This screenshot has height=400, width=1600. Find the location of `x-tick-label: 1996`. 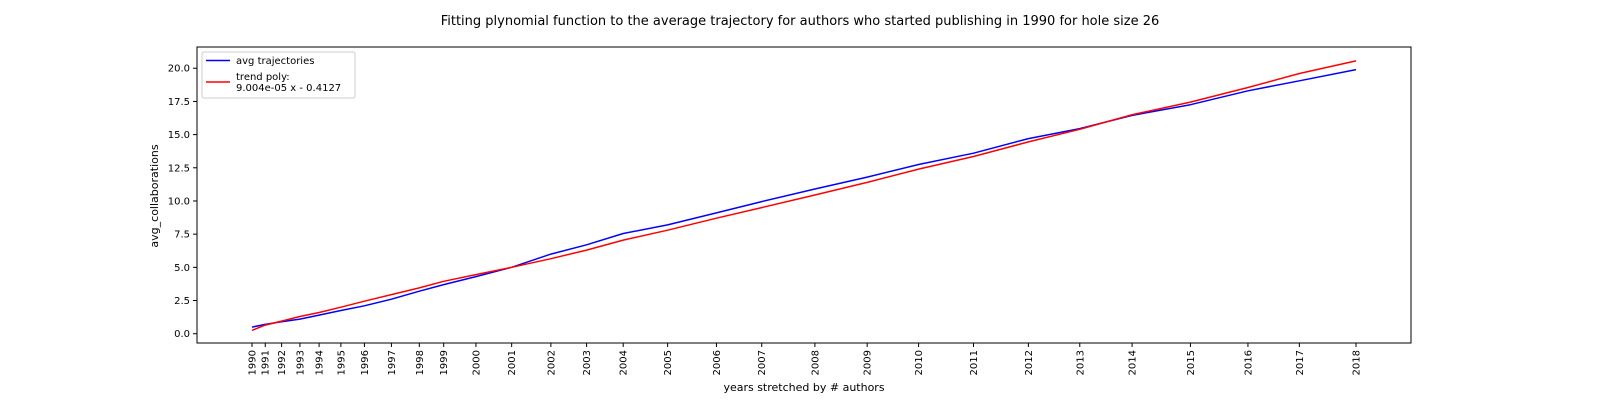

x-tick-label: 1996 is located at coordinates (365, 362).